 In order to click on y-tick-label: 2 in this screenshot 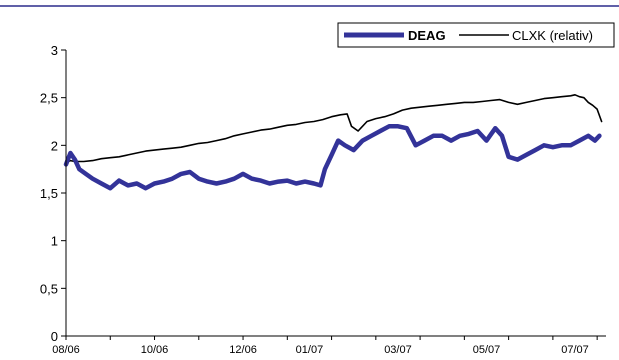, I will do `click(54, 145)`.